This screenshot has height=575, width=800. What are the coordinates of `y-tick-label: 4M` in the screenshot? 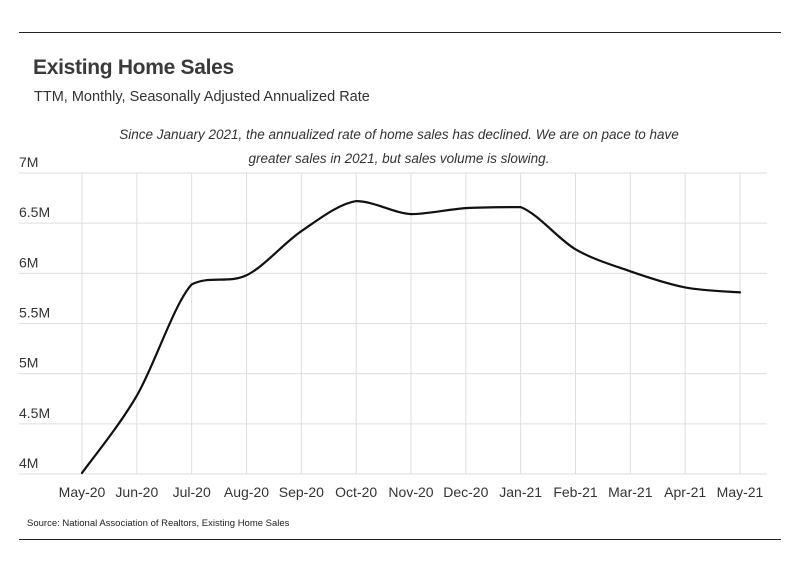 It's located at (28, 463).